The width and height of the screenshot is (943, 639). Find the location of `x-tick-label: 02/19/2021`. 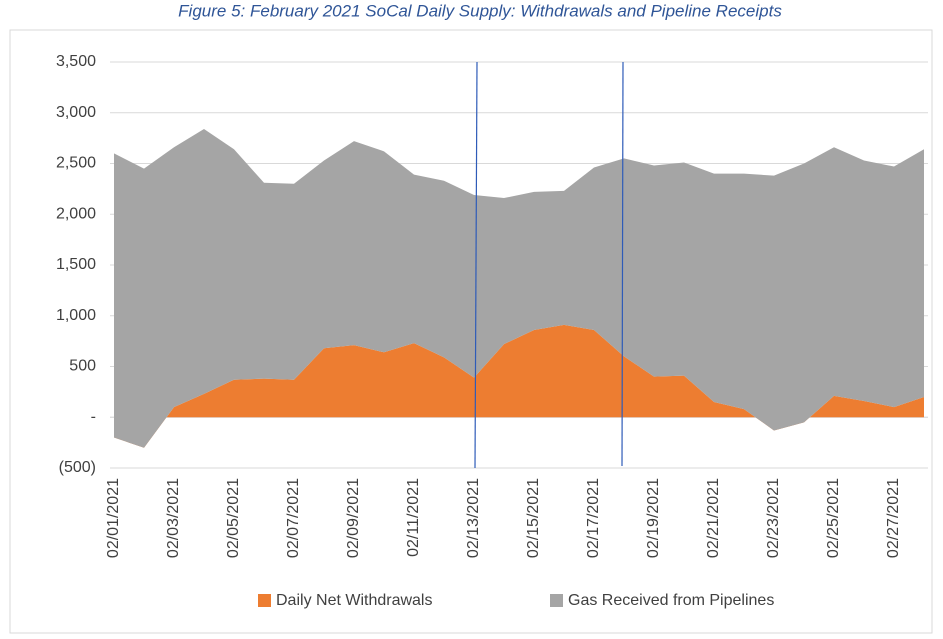

x-tick-label: 02/19/2021 is located at coordinates (653, 518).